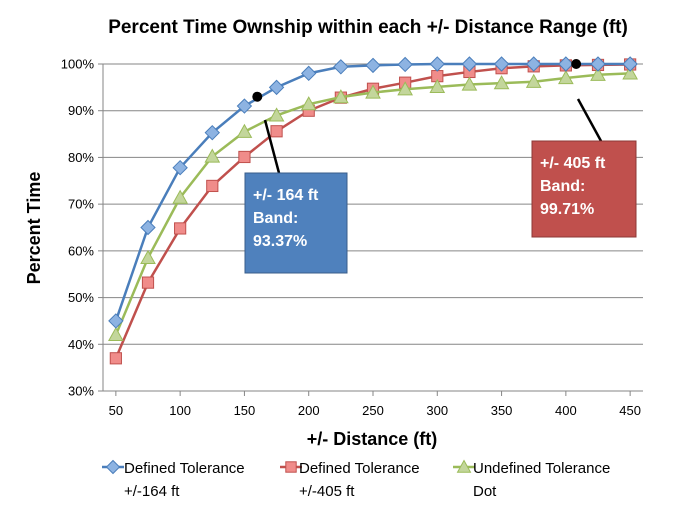  Describe the element at coordinates (630, 410) in the screenshot. I see `x-tick-label: 450` at that location.